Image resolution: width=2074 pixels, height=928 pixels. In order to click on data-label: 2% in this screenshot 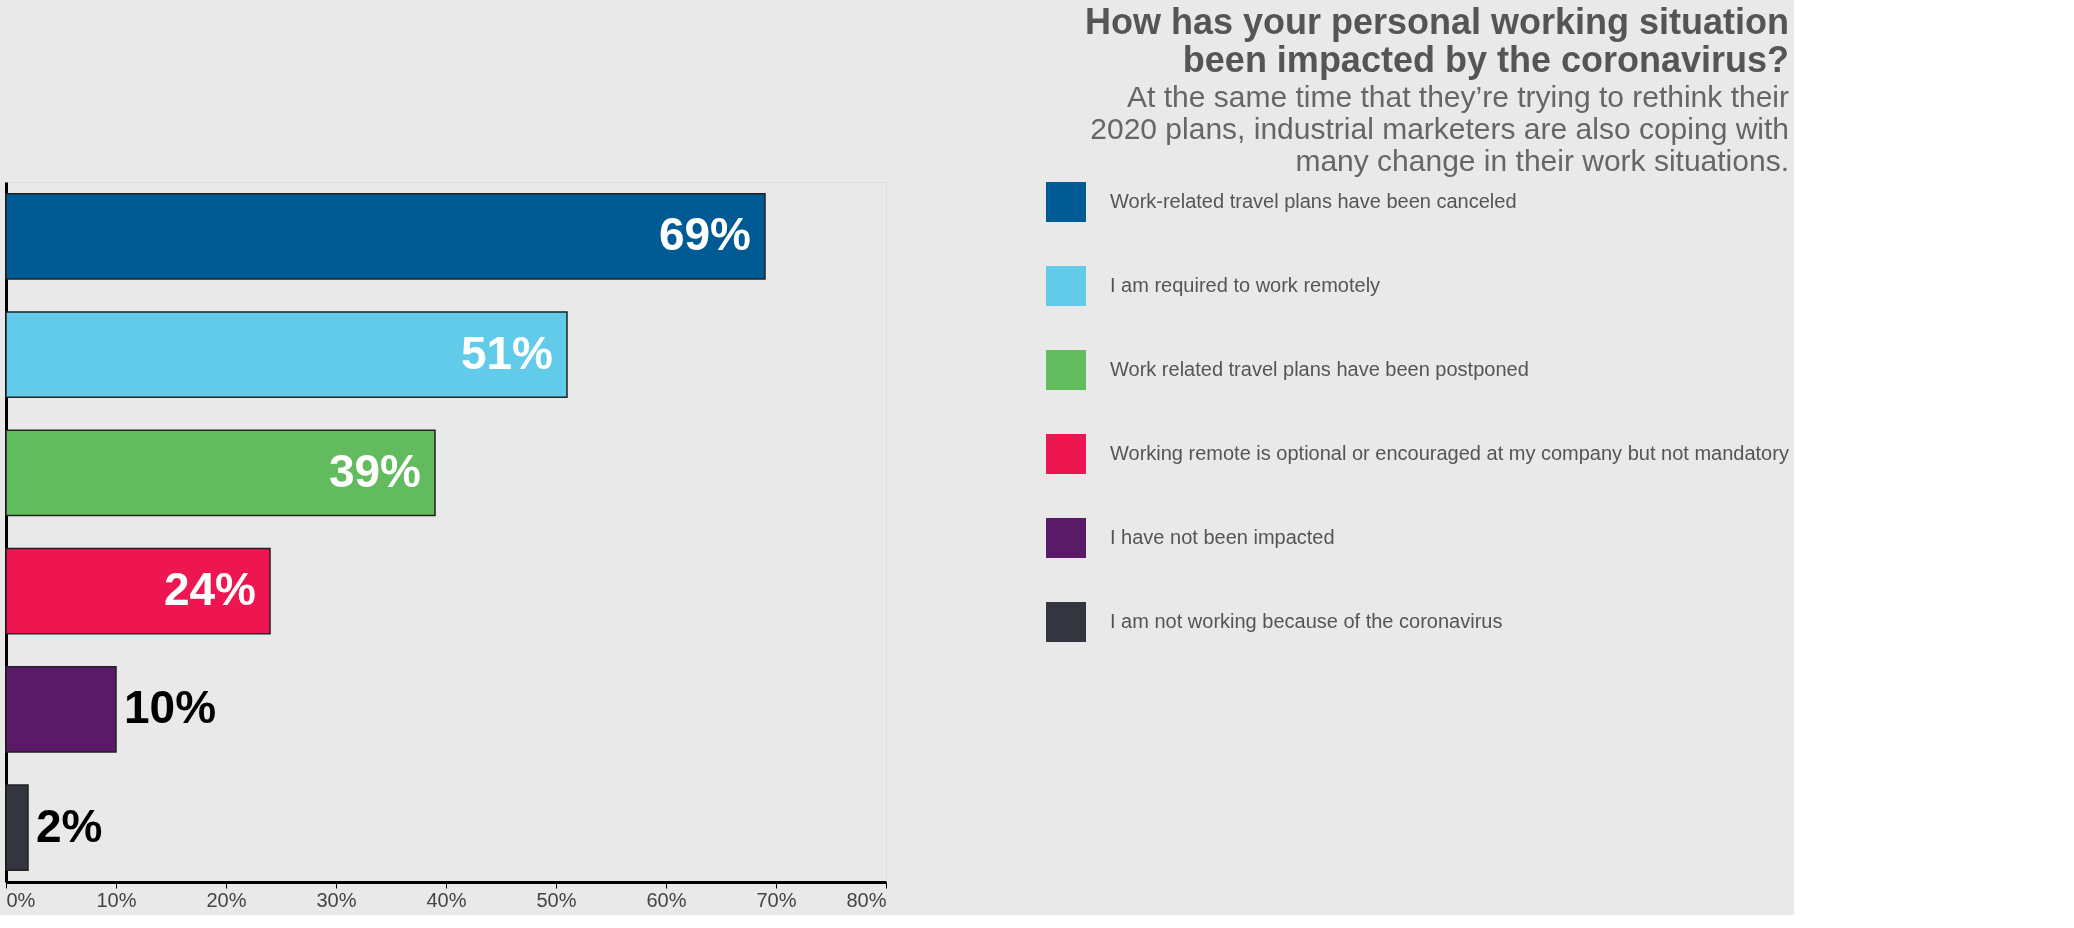, I will do `click(69, 825)`.